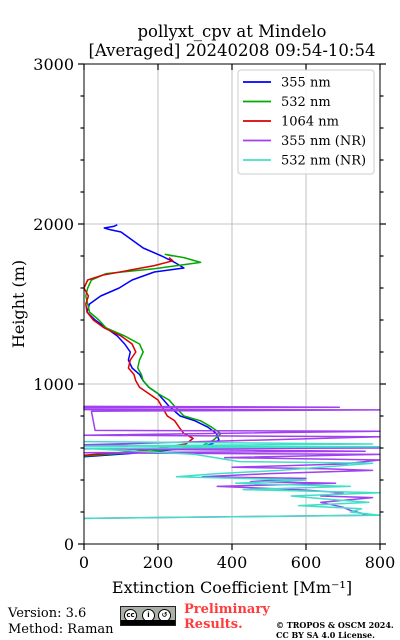 This screenshot has width=400, height=640. Describe the element at coordinates (232, 31) in the screenshot. I see `chart-title: pollyxt_cpv at Mindelo` at that location.